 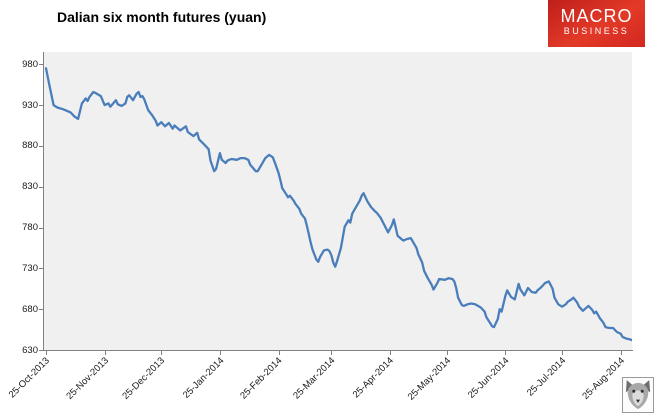 I want to click on y-axis-label: 830, so click(x=30, y=187).